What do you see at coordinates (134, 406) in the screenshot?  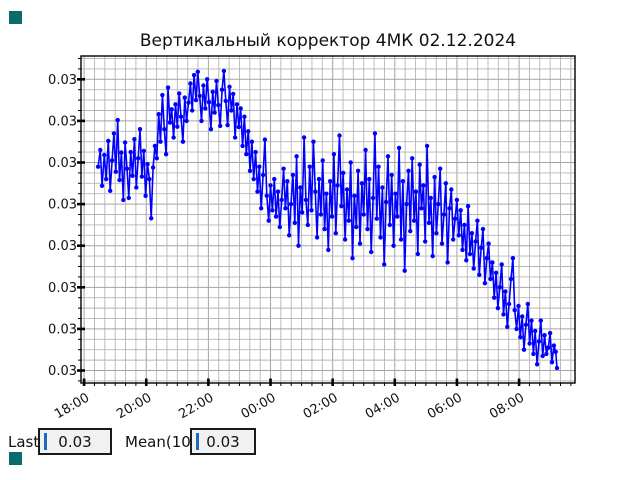 I see `x-tick-label: 20:00` at bounding box center [134, 406].